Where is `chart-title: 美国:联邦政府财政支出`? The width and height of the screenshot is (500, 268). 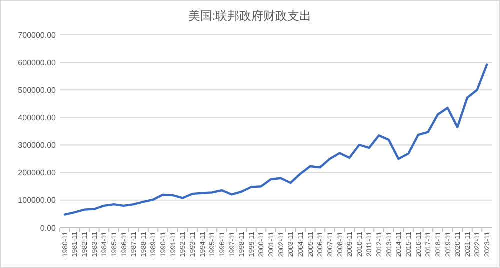
chart-title: 美国:联邦政府财政支出 is located at coordinates (250, 16).